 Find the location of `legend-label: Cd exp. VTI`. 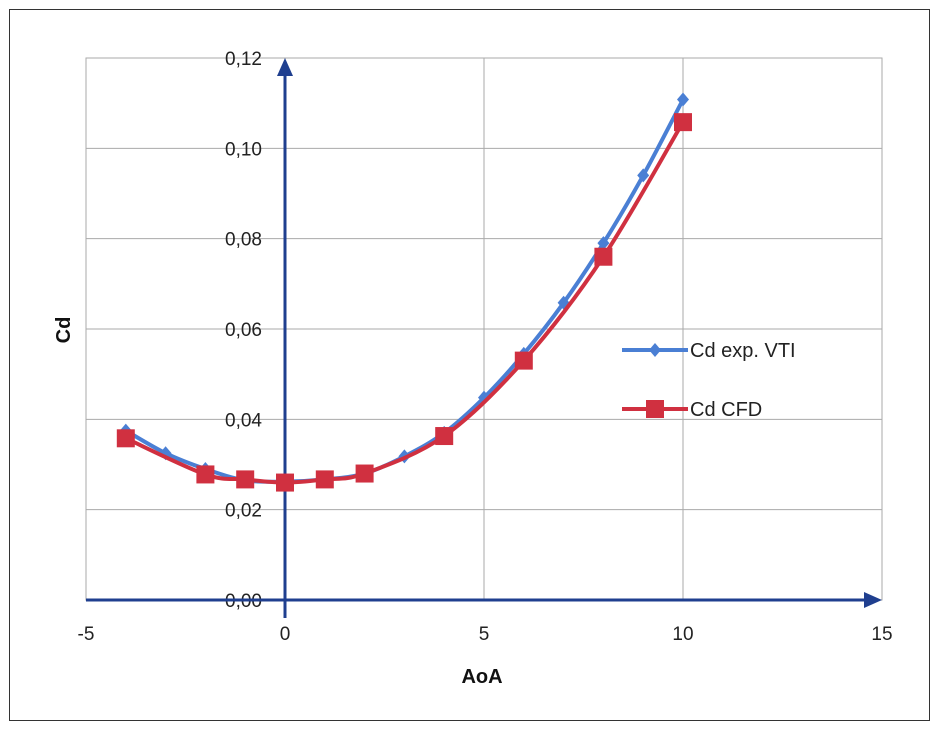

legend-label: Cd exp. VTI is located at coordinates (743, 351).